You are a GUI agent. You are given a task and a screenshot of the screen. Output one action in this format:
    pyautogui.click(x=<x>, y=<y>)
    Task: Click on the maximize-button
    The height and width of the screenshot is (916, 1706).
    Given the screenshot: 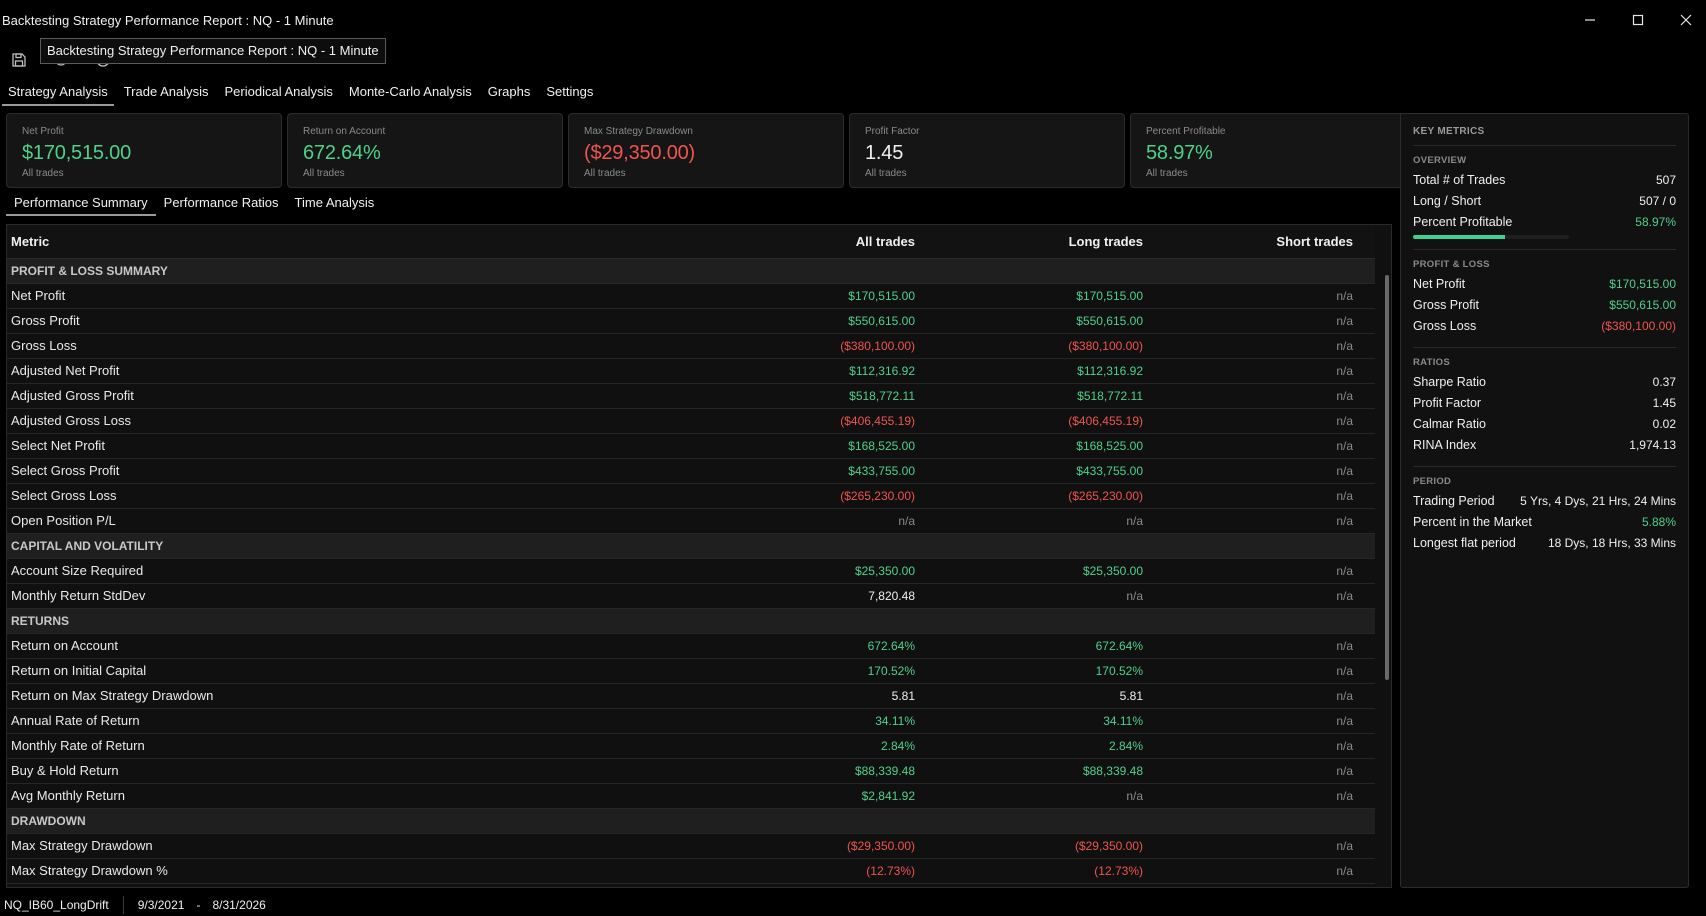 What is the action you would take?
    pyautogui.click(x=1638, y=20)
    